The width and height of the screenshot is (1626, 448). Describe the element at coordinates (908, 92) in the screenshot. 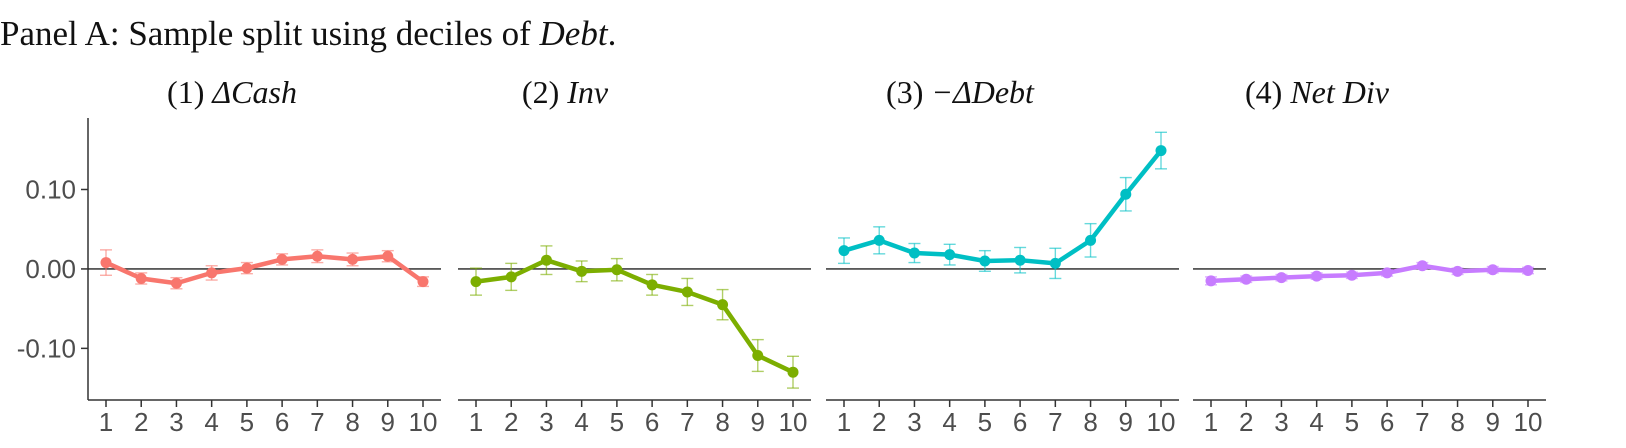

I see `facet-title-num: (3)` at that location.